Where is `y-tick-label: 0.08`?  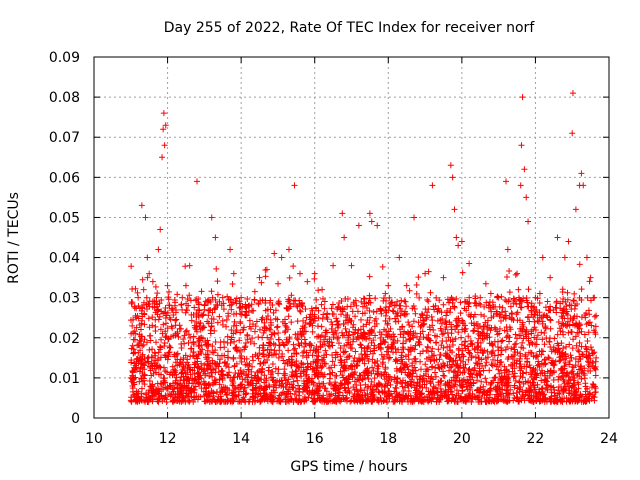 y-tick-label: 0.08 is located at coordinates (64, 98).